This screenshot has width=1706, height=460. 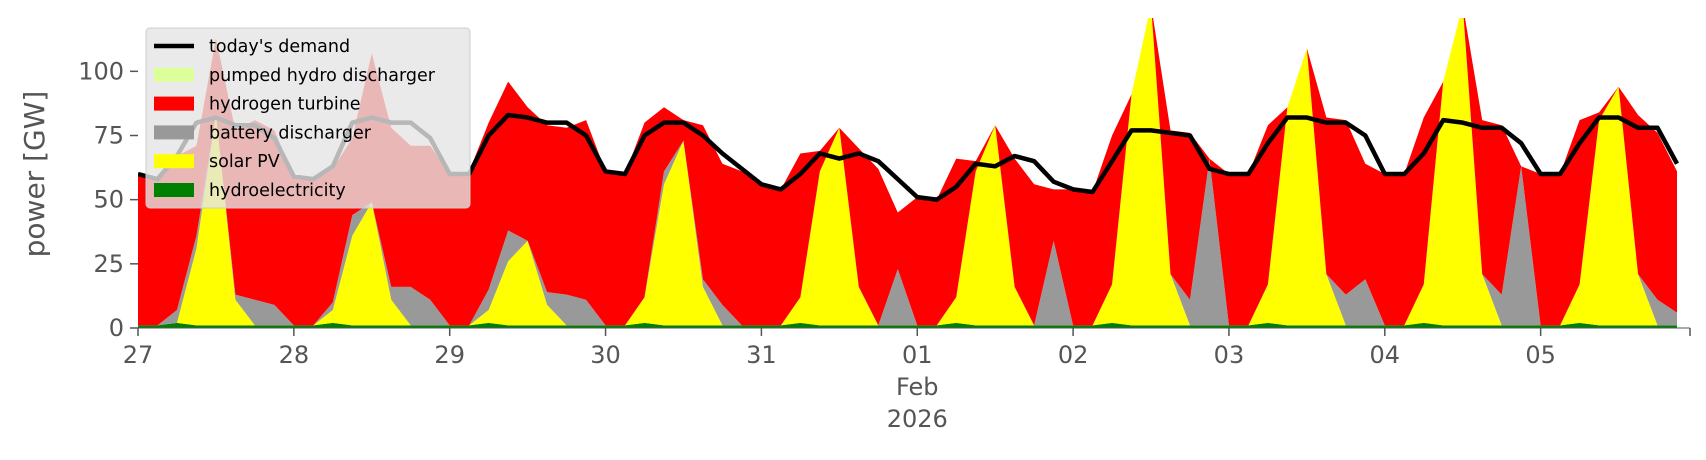 I want to click on x-tick-year-label: 2026, so click(x=917, y=419).